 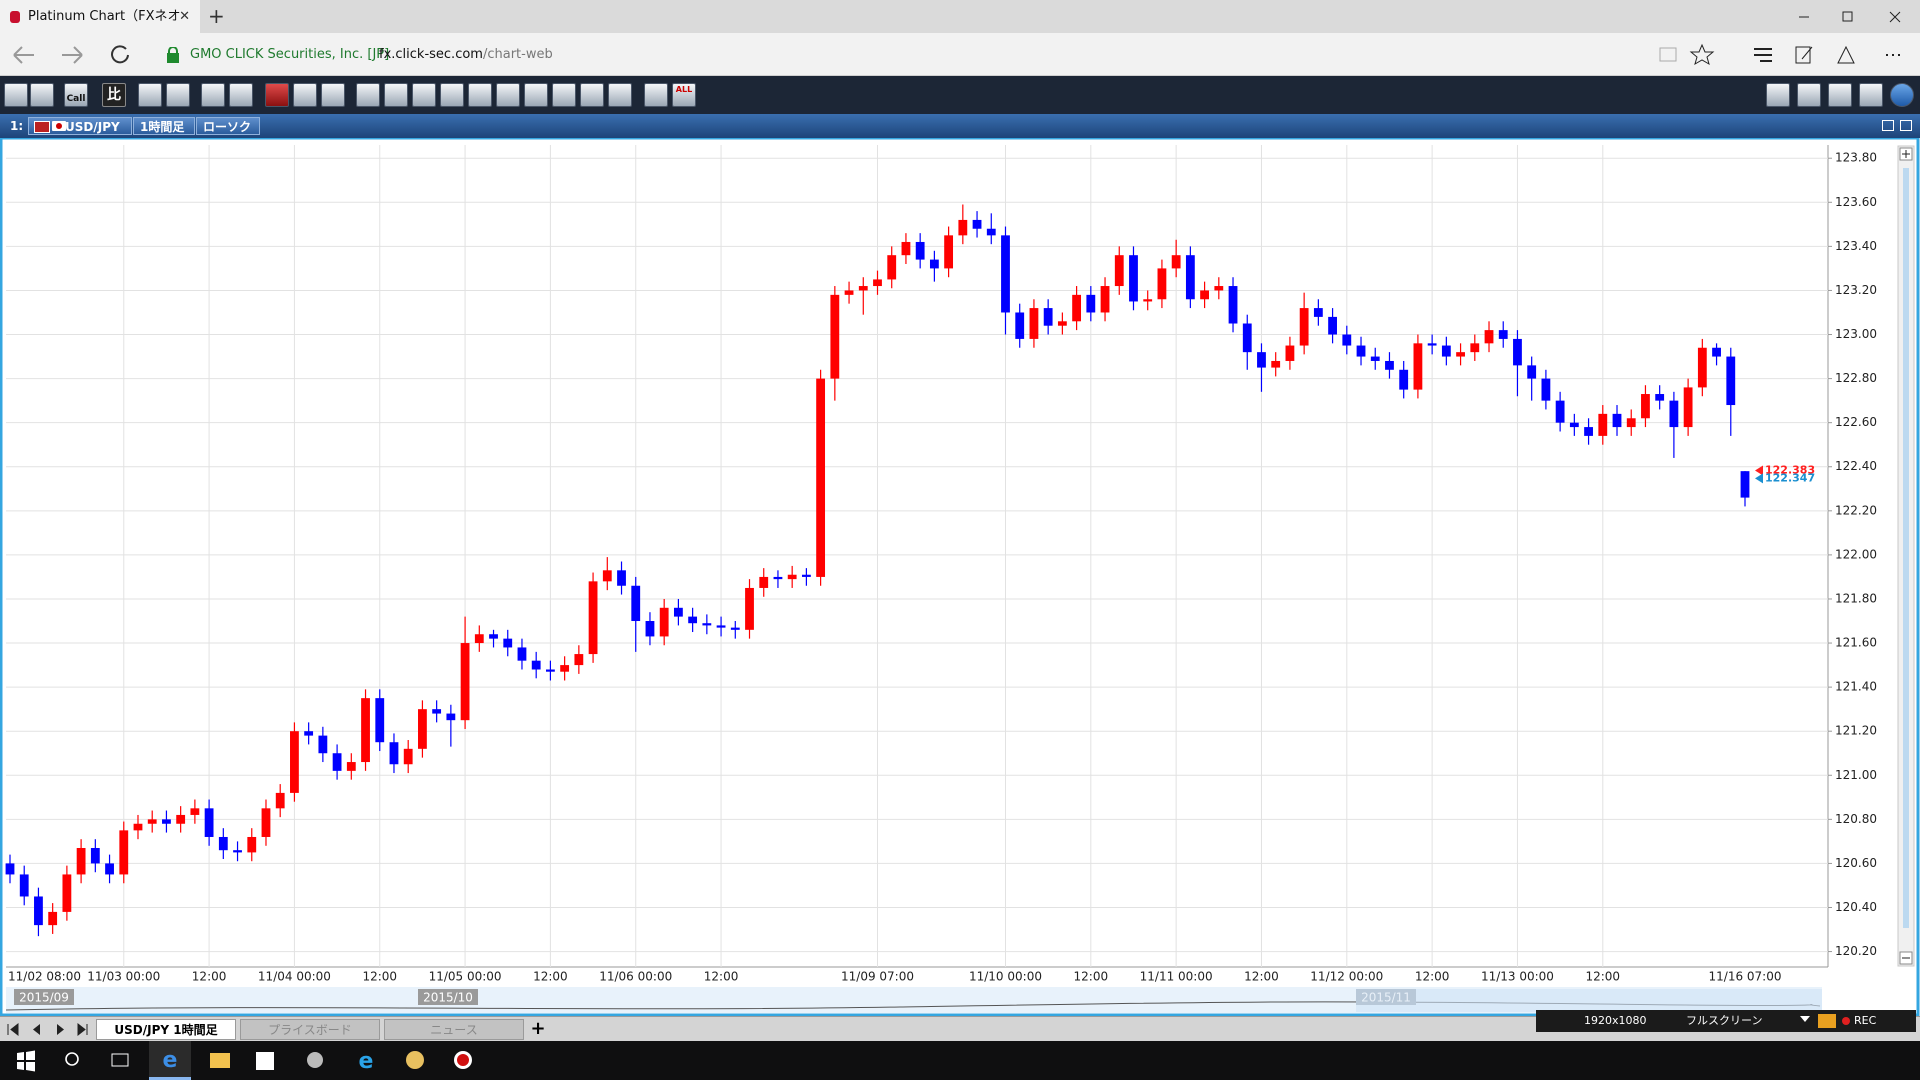 What do you see at coordinates (76, 95) in the screenshot?
I see `tool-call: Call` at bounding box center [76, 95].